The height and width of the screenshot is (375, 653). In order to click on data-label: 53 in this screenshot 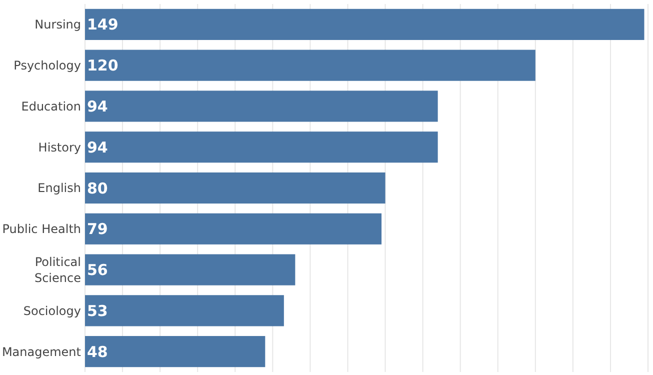, I will do `click(97, 311)`.